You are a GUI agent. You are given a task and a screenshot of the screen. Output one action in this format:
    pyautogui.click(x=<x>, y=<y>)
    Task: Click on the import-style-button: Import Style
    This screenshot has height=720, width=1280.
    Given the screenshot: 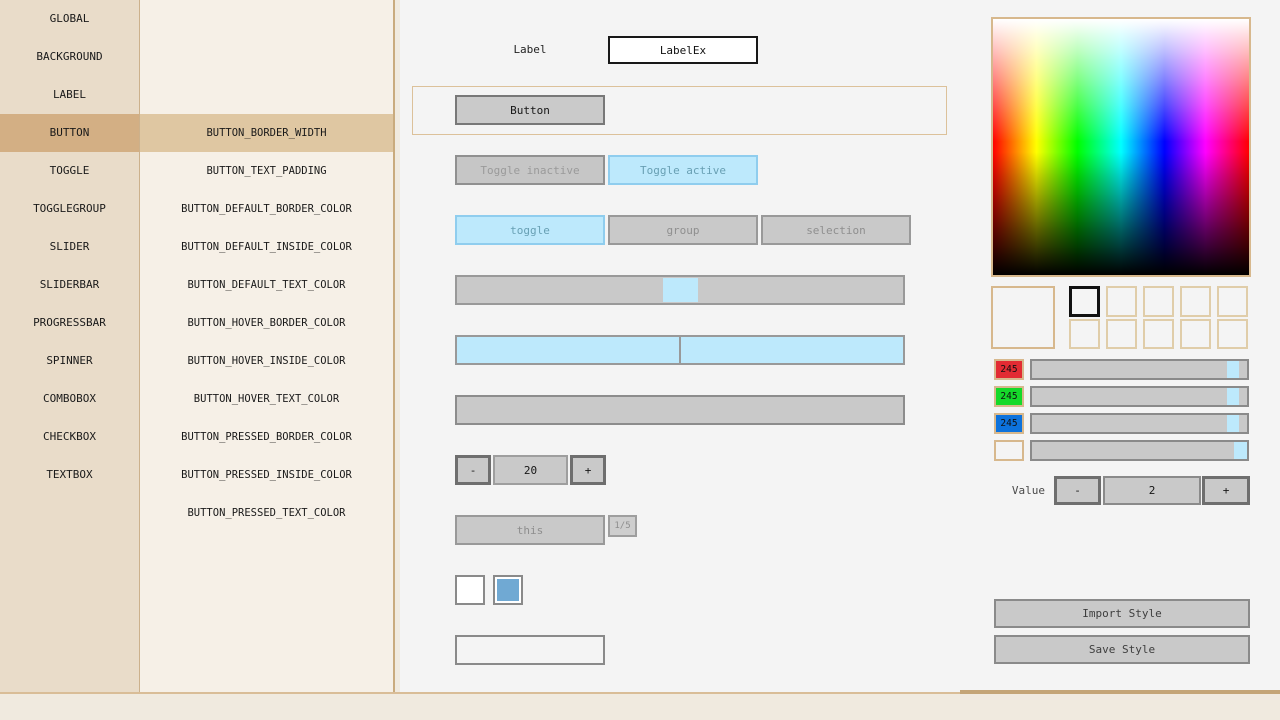 What is the action you would take?
    pyautogui.click(x=1122, y=613)
    